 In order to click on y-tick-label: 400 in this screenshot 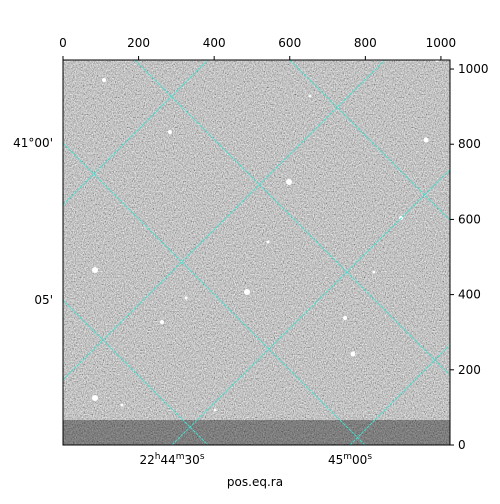, I will do `click(469, 295)`.